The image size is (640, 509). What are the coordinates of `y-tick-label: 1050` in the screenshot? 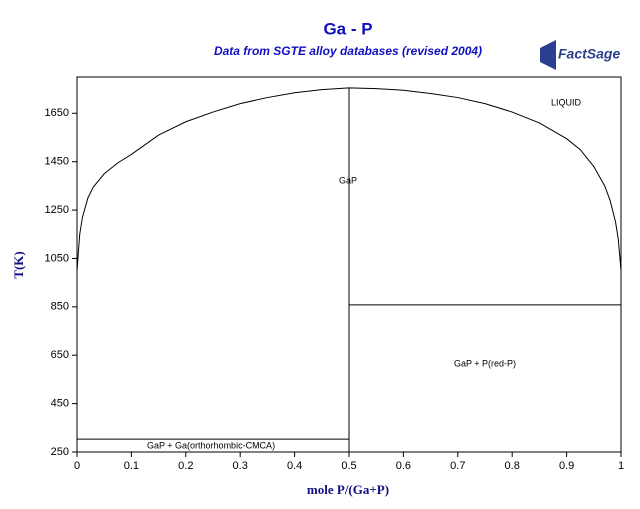 It's located at (57, 258).